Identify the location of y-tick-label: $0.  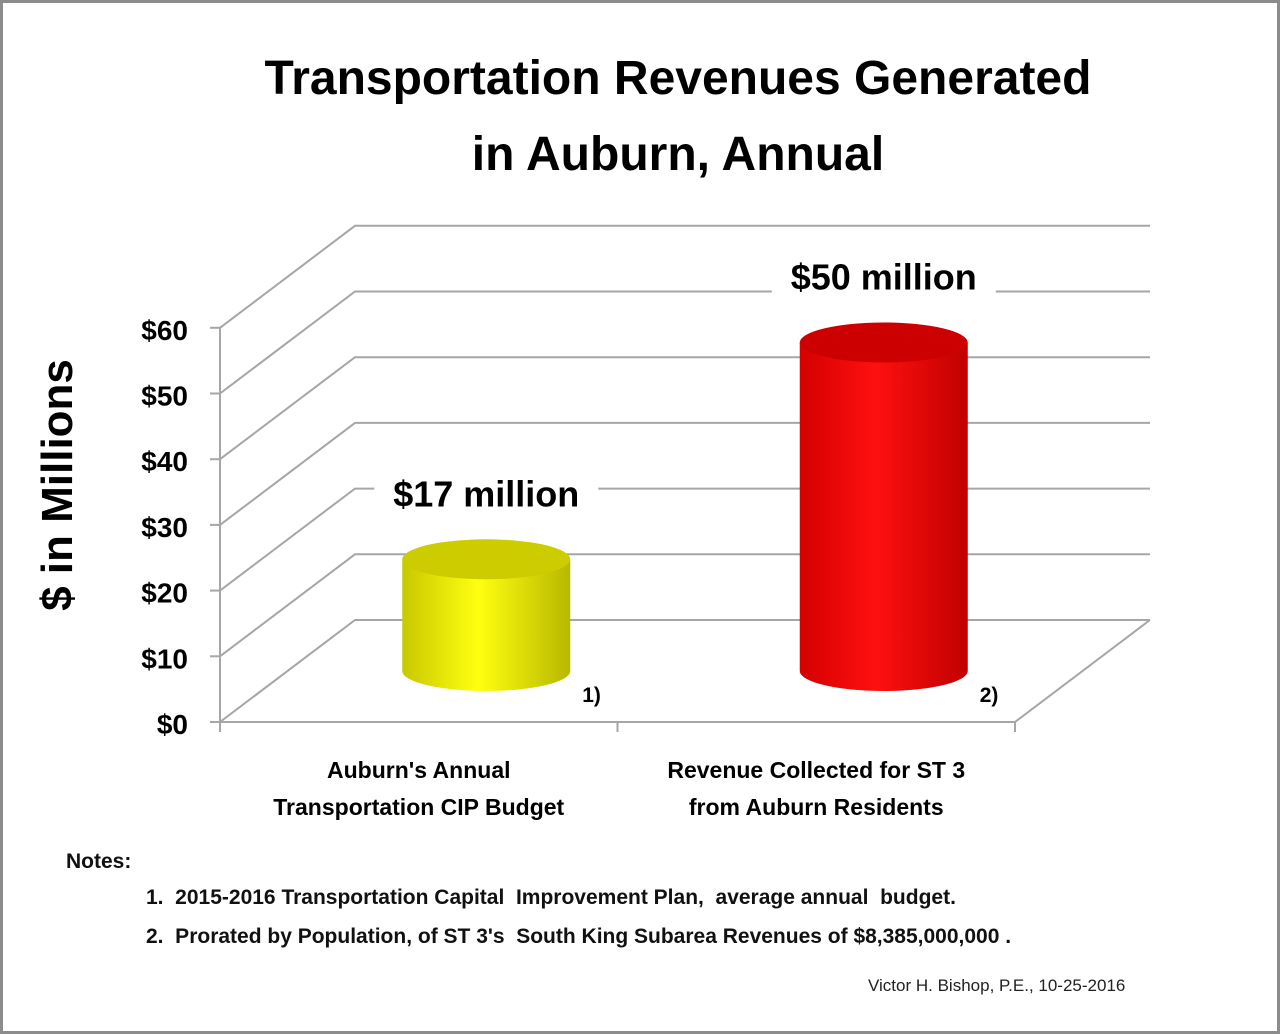
(172, 724).